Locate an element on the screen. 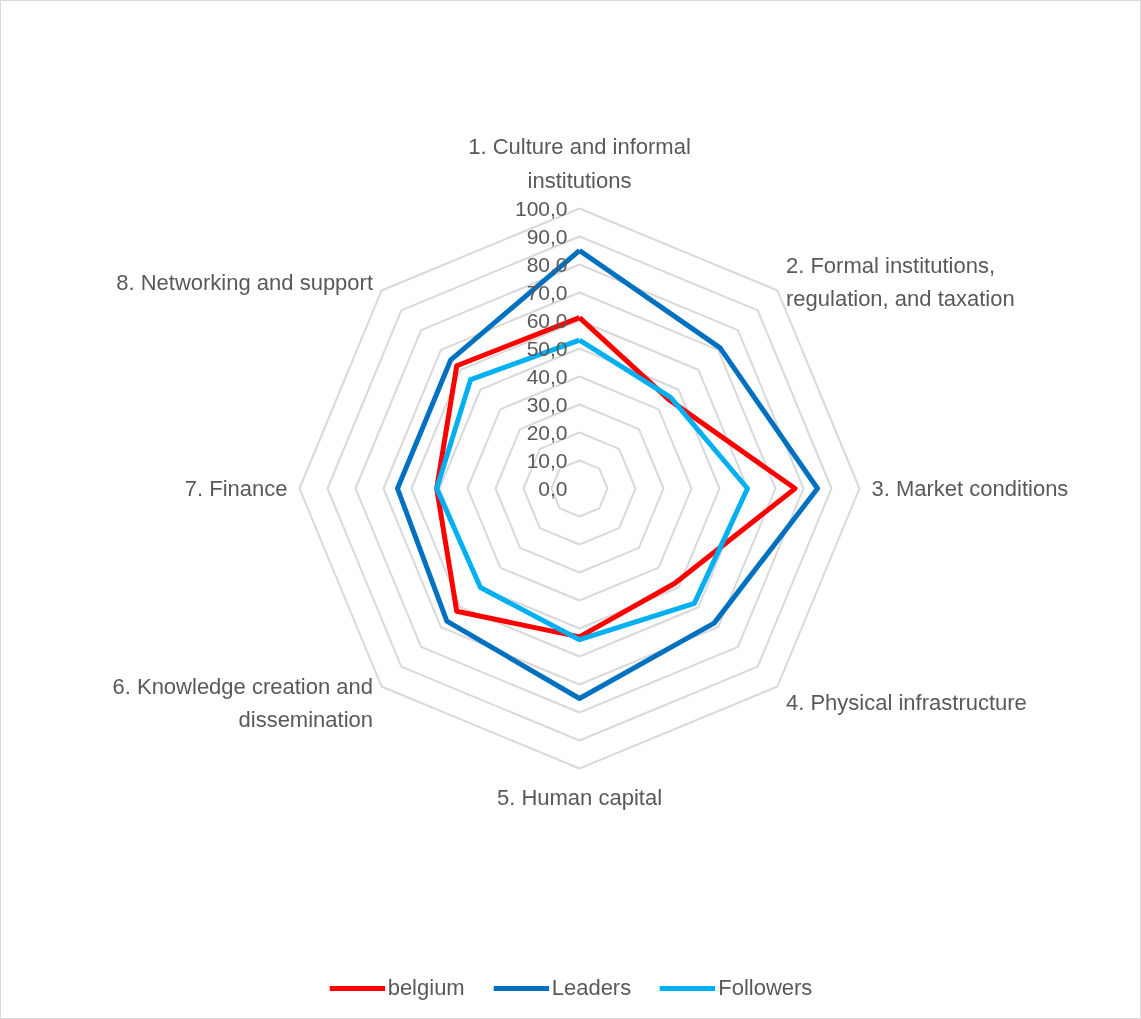 This screenshot has width=1141, height=1019. y-tick-label: 10,0 is located at coordinates (547, 460).